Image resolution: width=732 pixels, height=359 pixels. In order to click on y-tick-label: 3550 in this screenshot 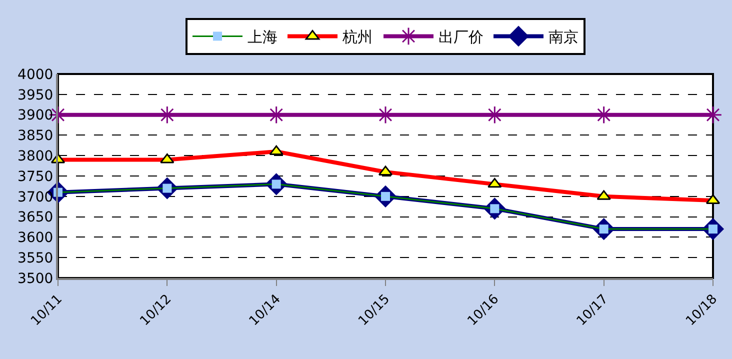, I will do `click(36, 258)`.